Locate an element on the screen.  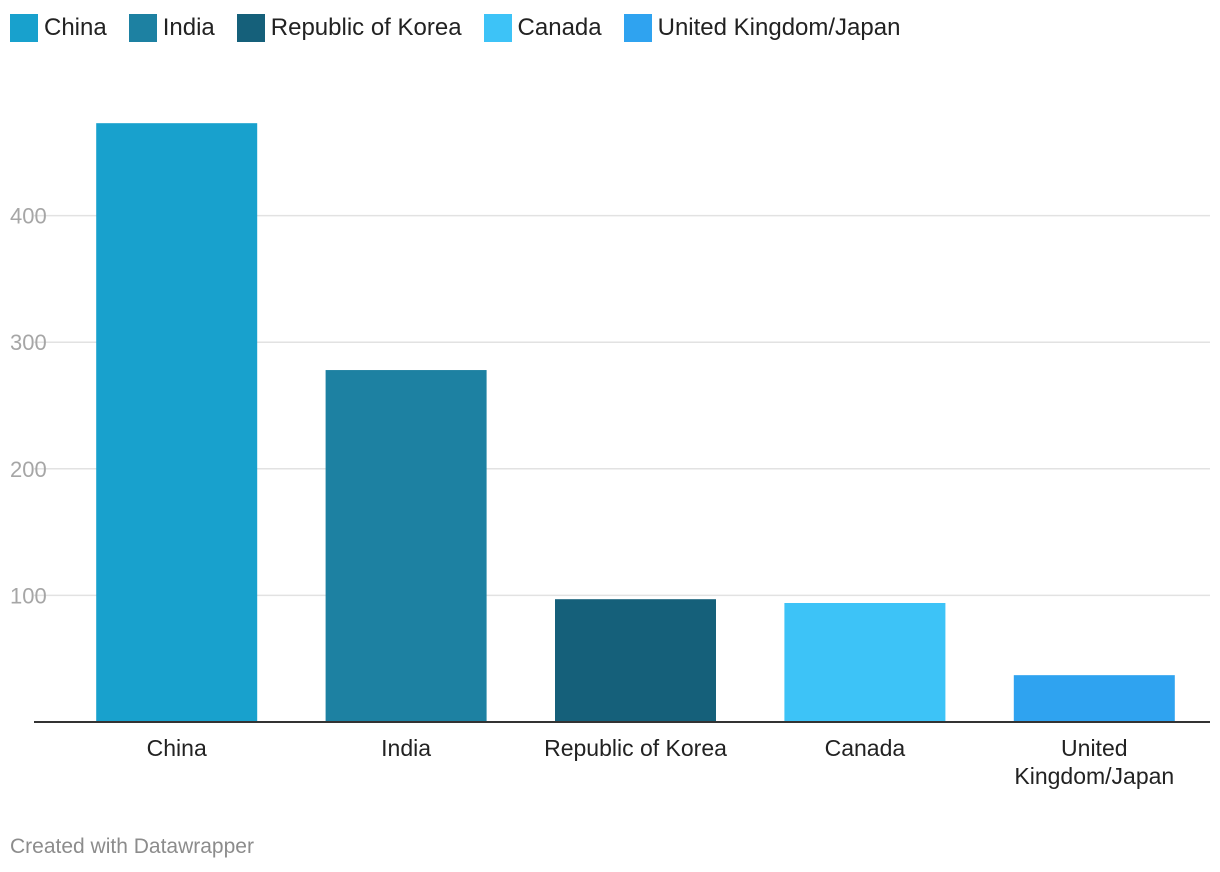
legend-item-republic-of-korea: Republic of Korea is located at coordinates (349, 28).